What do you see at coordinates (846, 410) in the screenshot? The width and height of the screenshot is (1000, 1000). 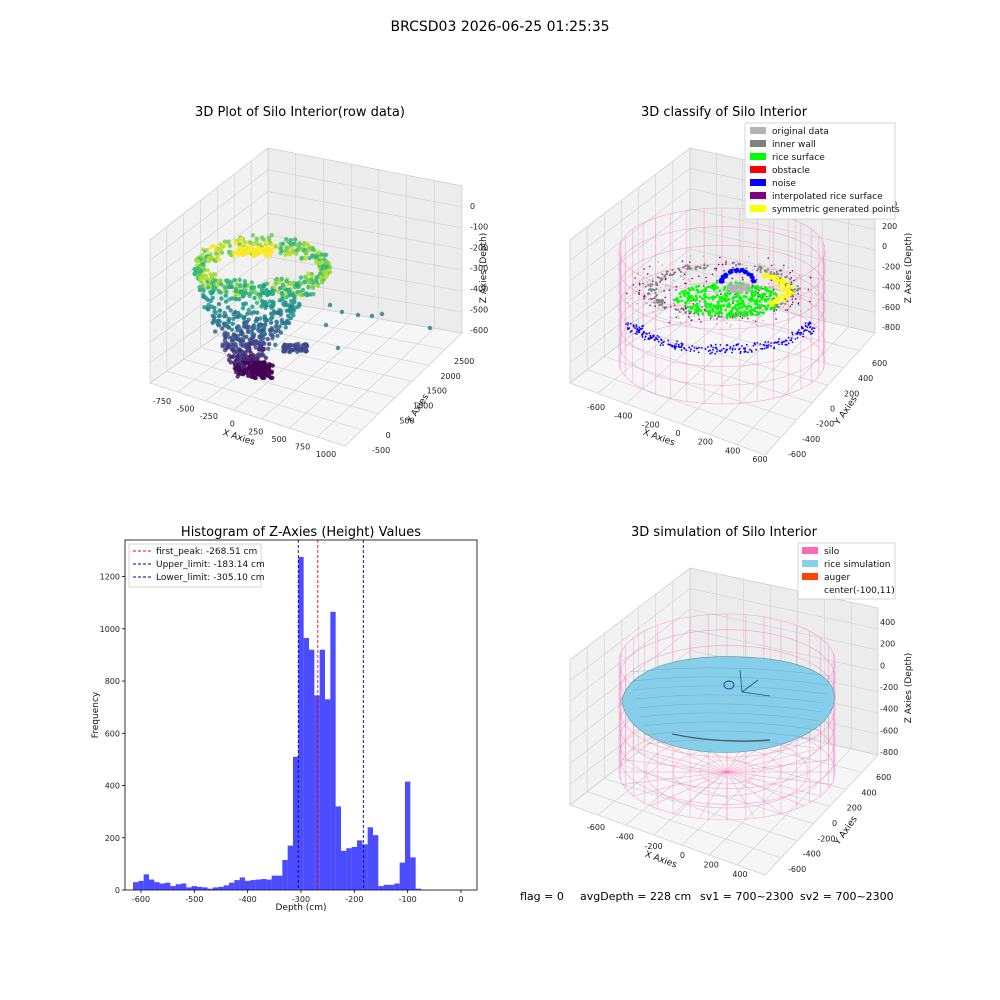 I see `classify-y-axis-label: Y Axies` at bounding box center [846, 410].